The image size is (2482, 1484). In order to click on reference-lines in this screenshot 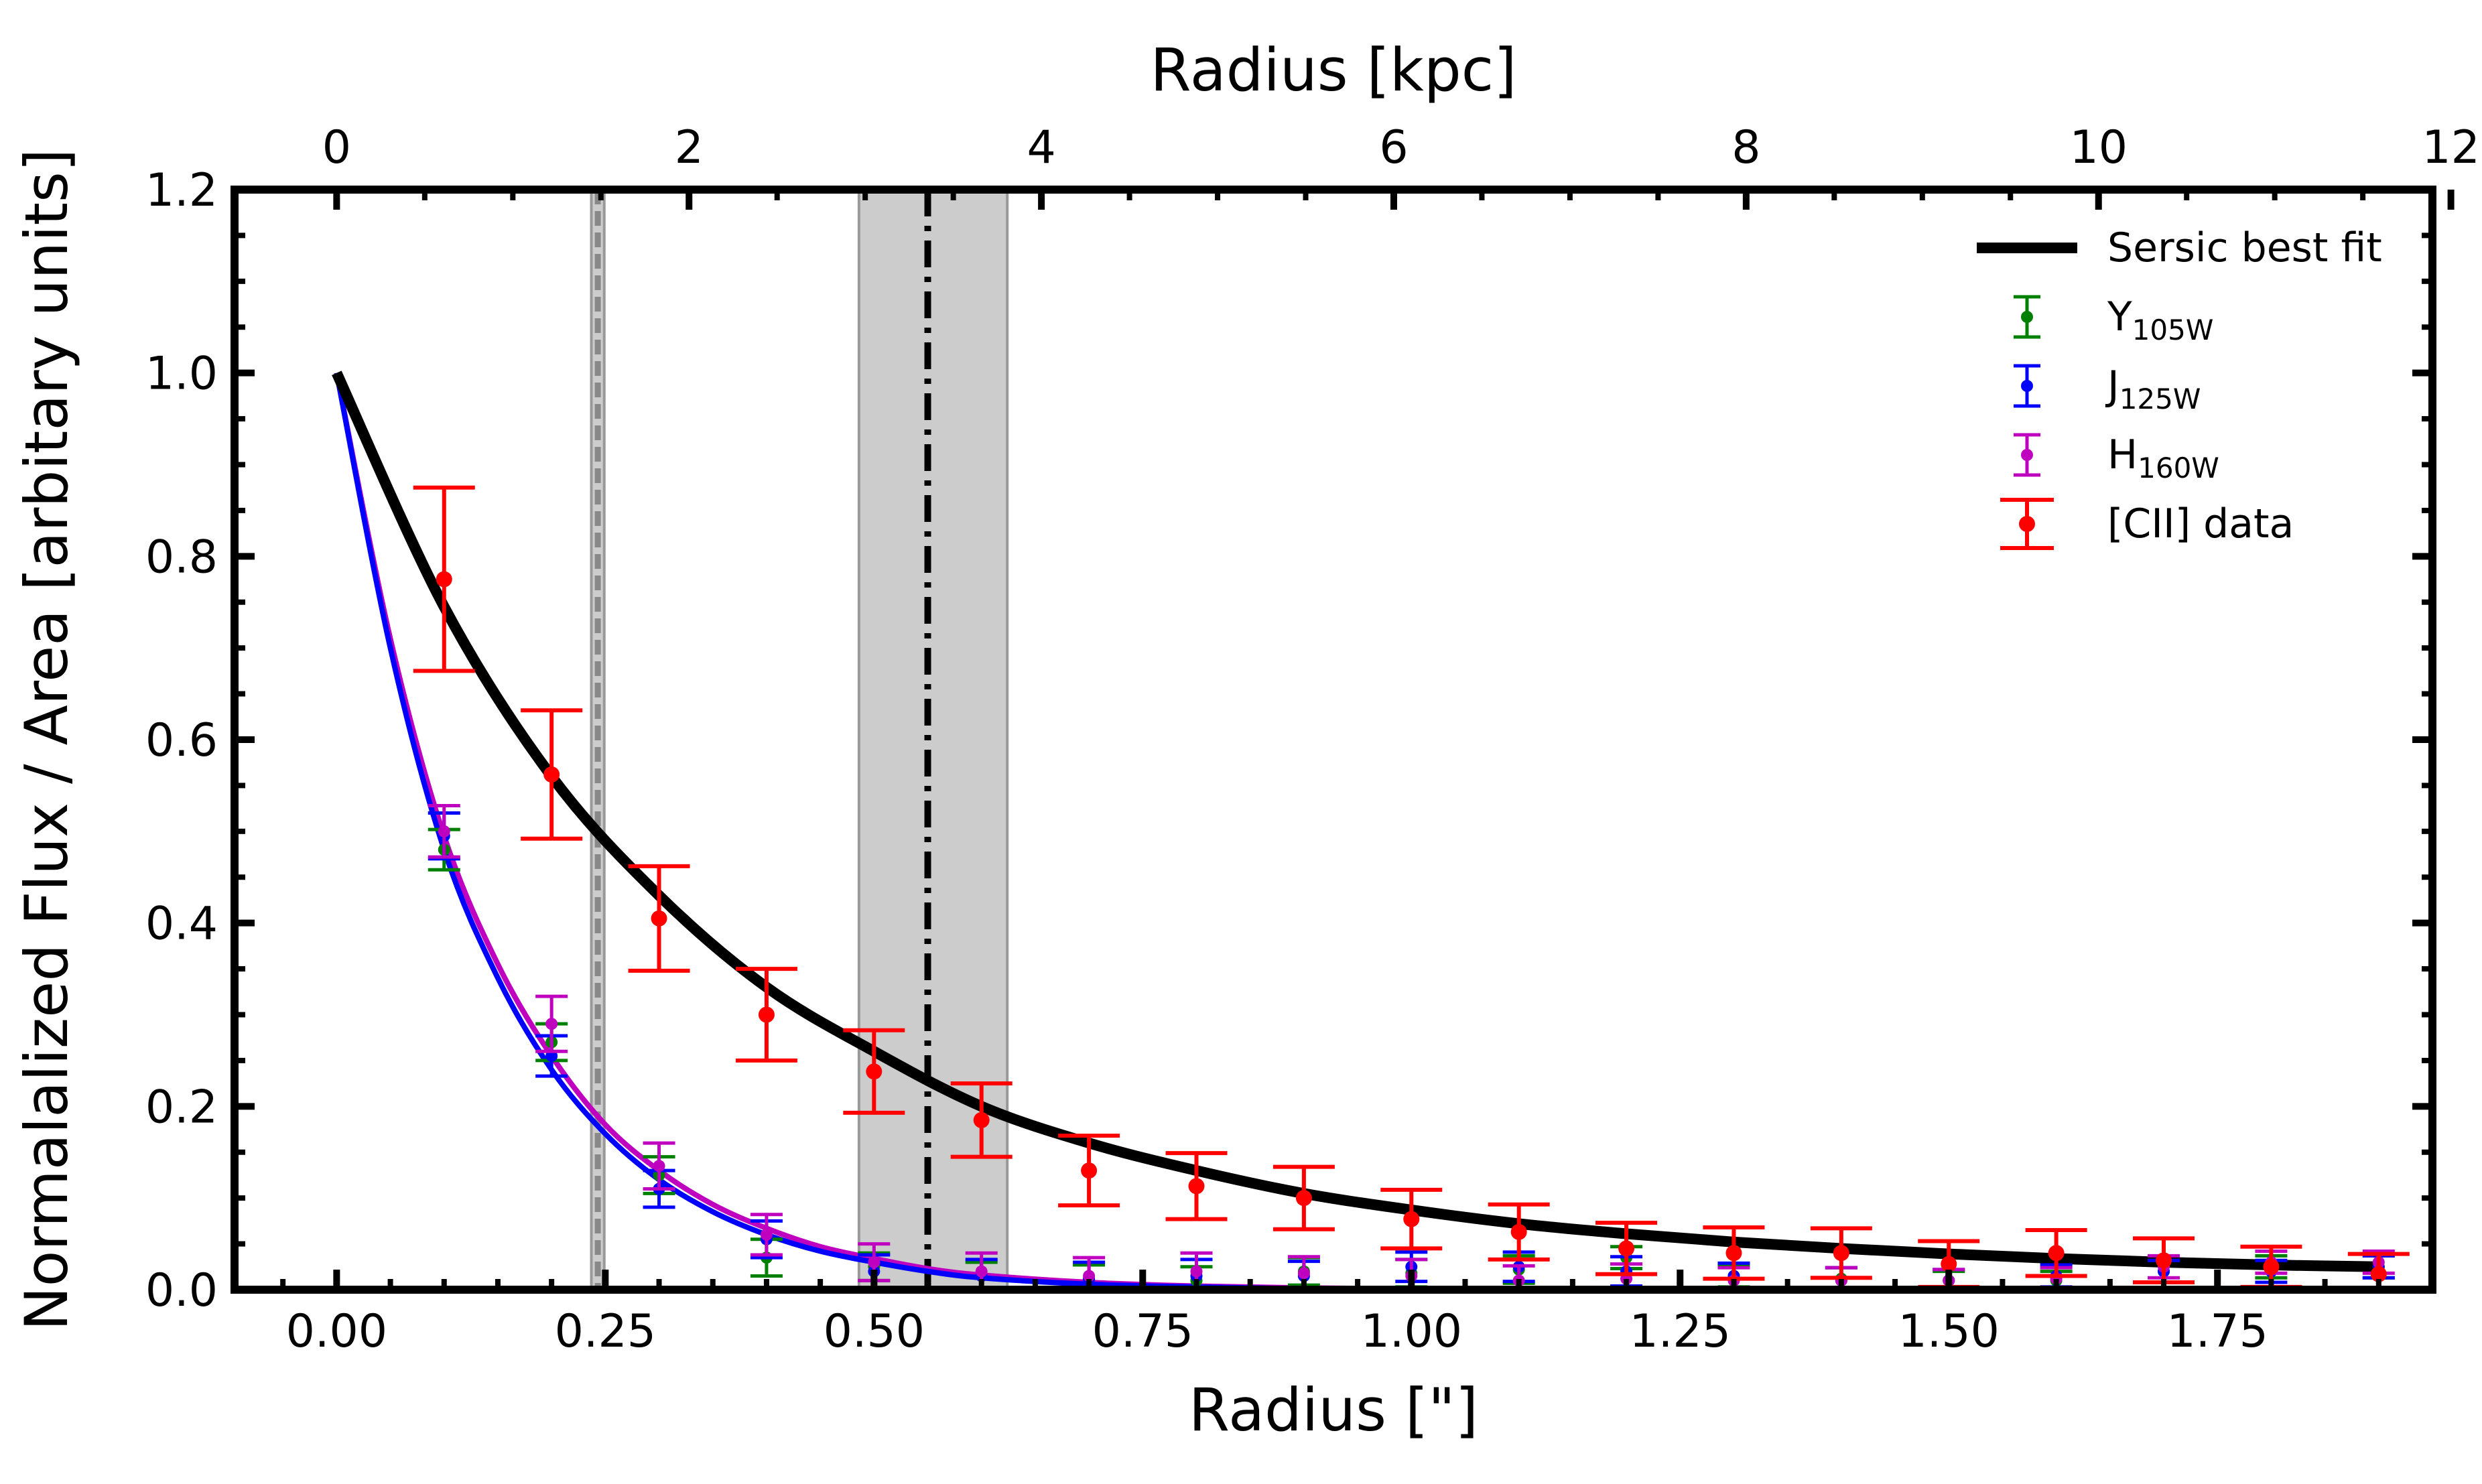, I will do `click(762, 740)`.